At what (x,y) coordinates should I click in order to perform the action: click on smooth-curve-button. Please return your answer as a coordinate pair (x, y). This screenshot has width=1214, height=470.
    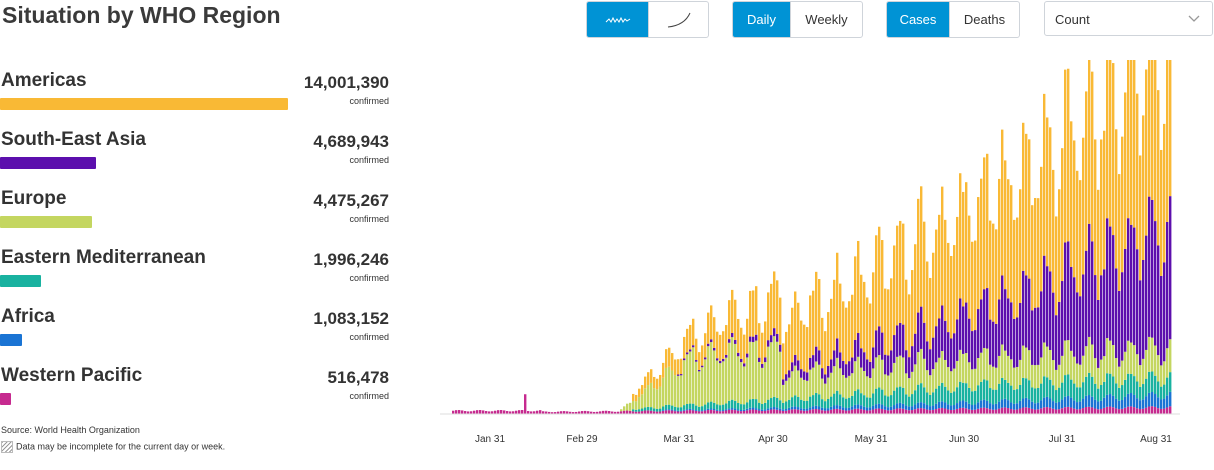
    Looking at the image, I should click on (678, 19).